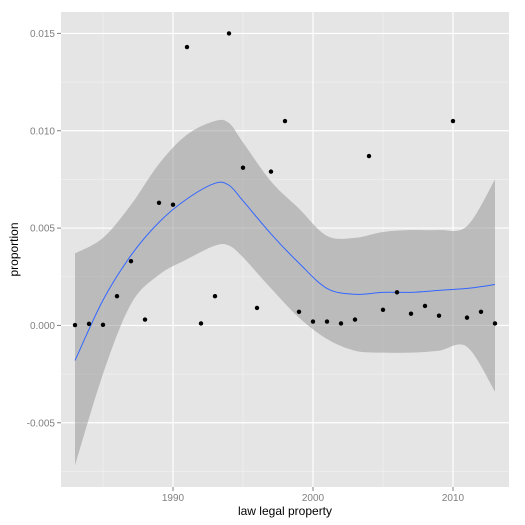  Describe the element at coordinates (173, 498) in the screenshot. I see `x-tick-label: 1990` at that location.